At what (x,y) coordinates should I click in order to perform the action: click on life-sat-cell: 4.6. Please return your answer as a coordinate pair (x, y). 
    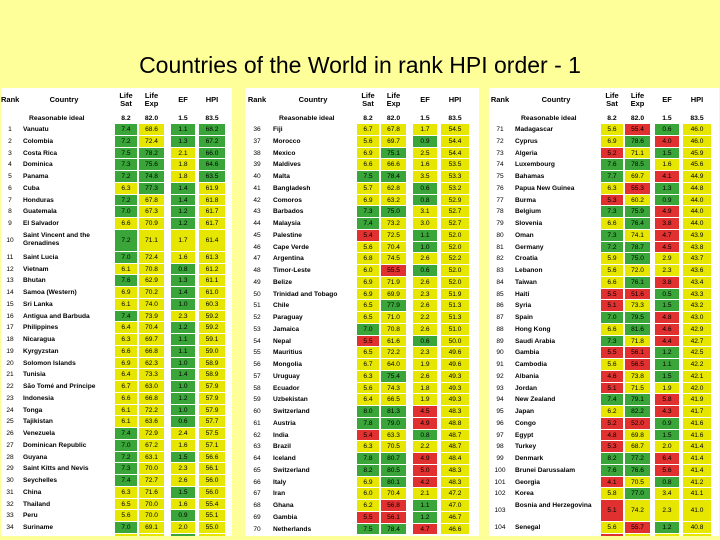
    Looking at the image, I should click on (612, 376).